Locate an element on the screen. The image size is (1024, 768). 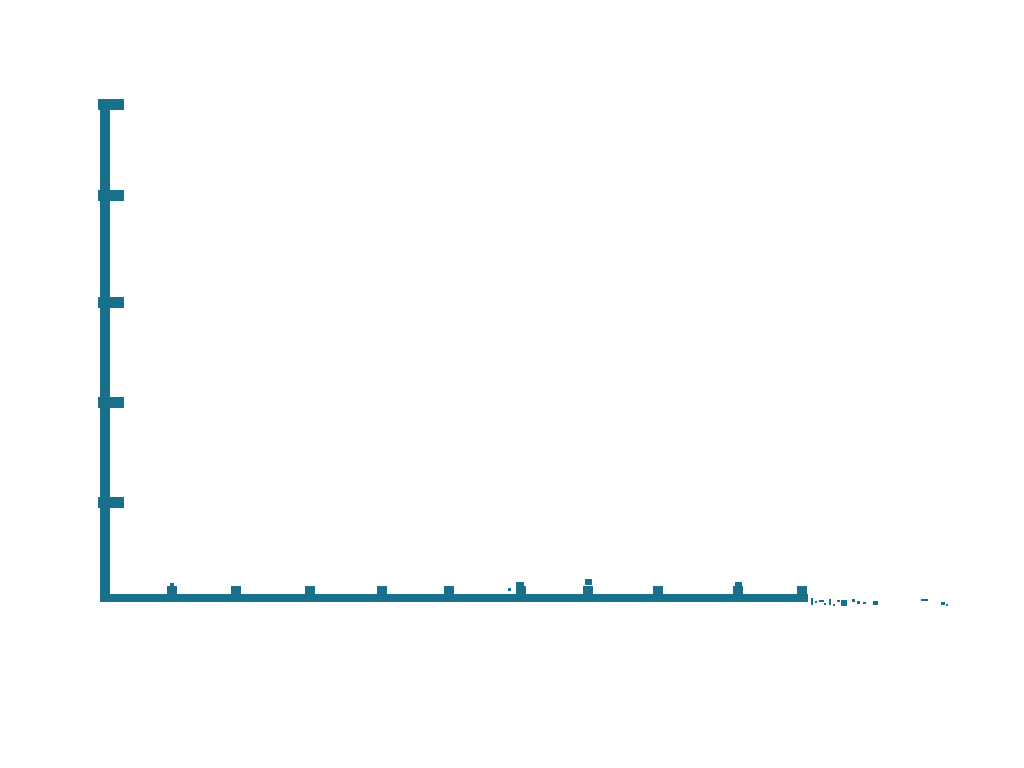
x-axis-line is located at coordinates (454, 598).